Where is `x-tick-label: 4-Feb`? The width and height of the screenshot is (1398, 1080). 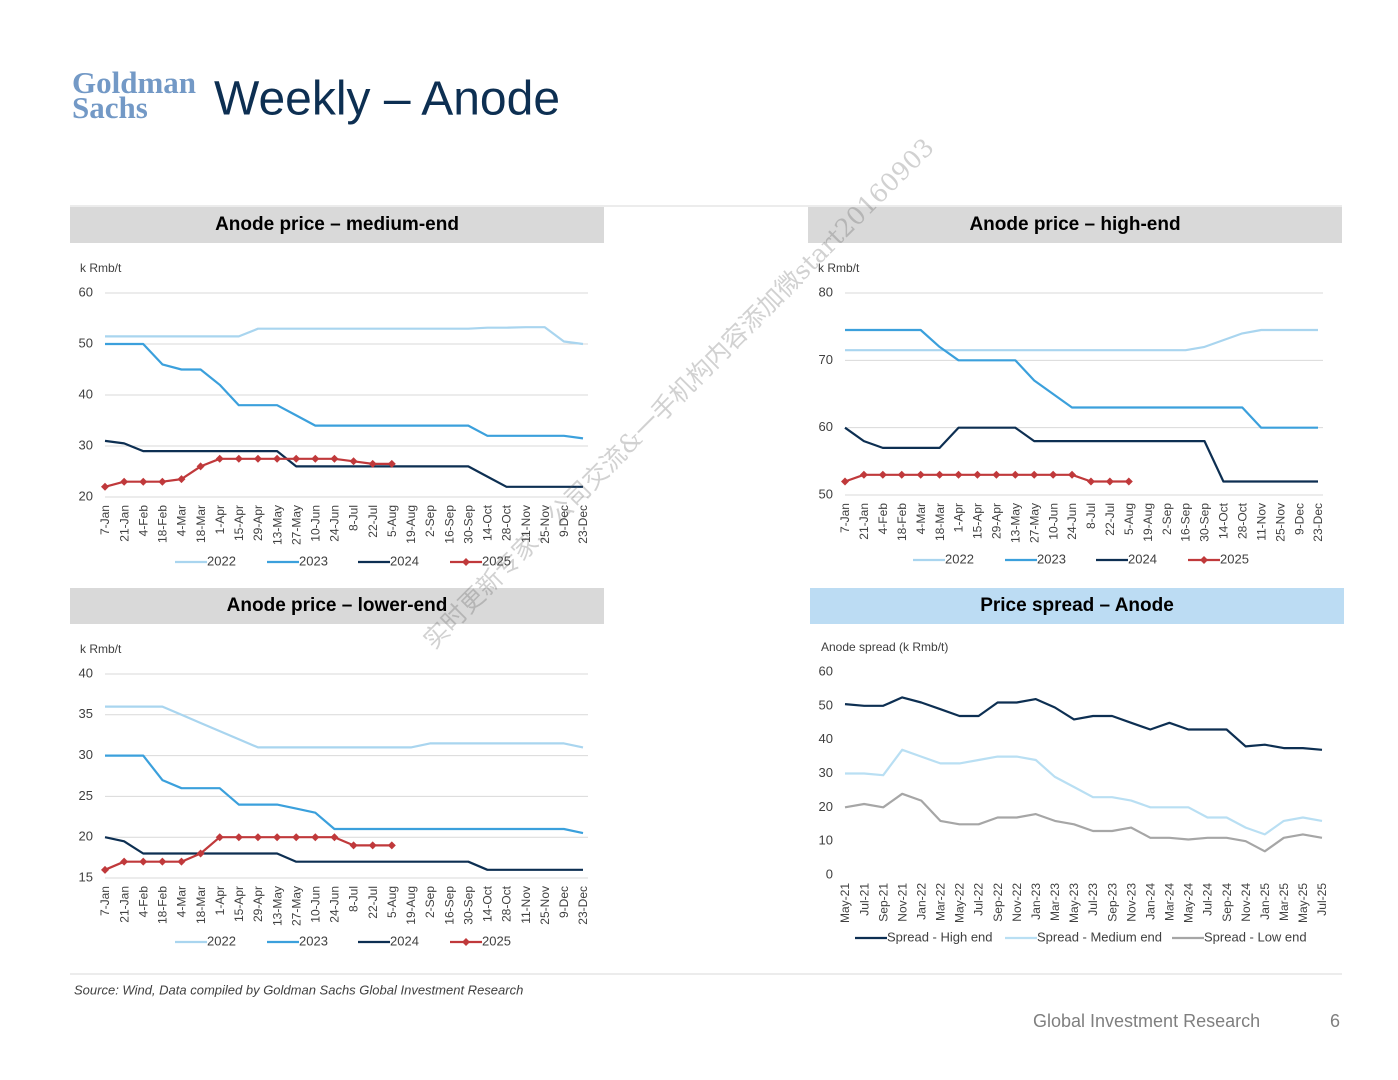 x-tick-label: 4-Feb is located at coordinates (883, 519).